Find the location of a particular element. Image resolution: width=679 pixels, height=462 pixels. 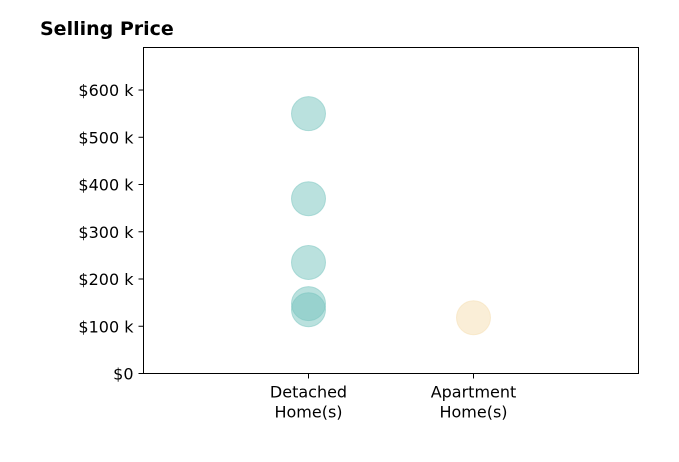

x-tick-label: Apartment is located at coordinates (474, 392).